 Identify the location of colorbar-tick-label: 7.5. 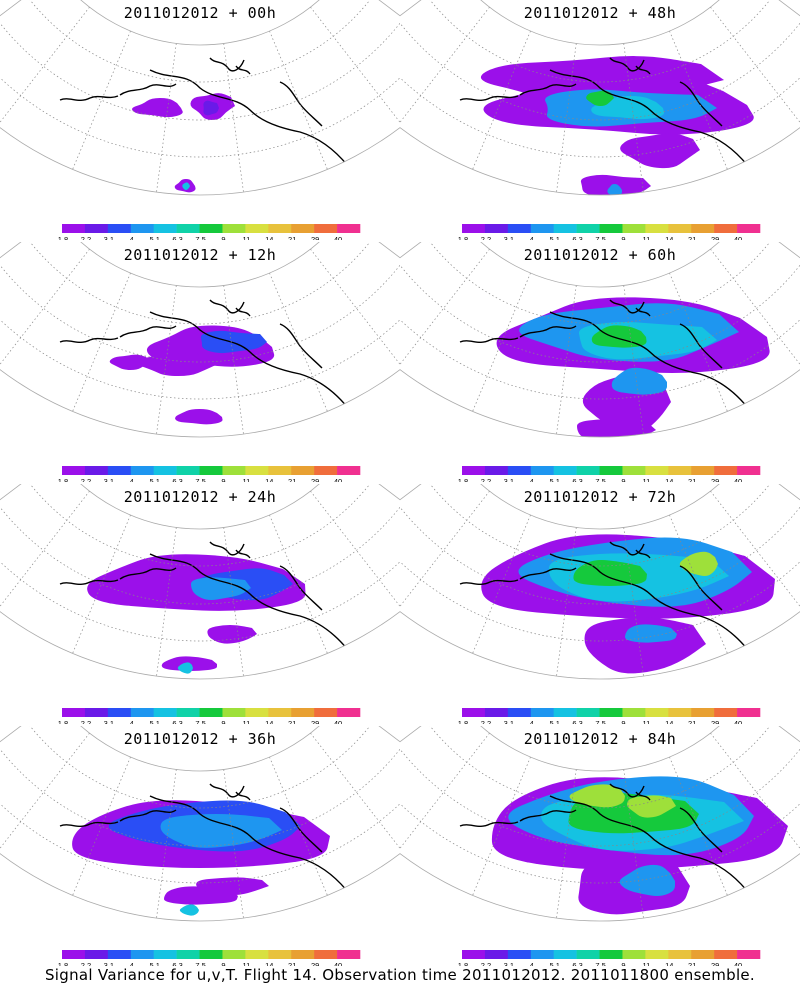
(600, 963).